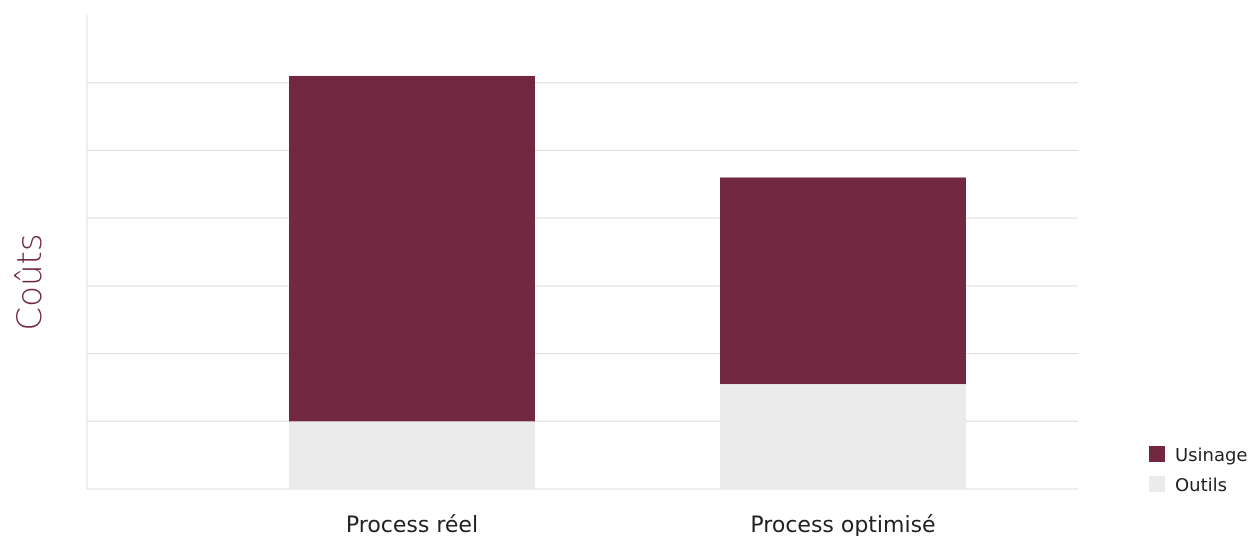  I want to click on legend-label-usinage: Usinage, so click(1211, 455).